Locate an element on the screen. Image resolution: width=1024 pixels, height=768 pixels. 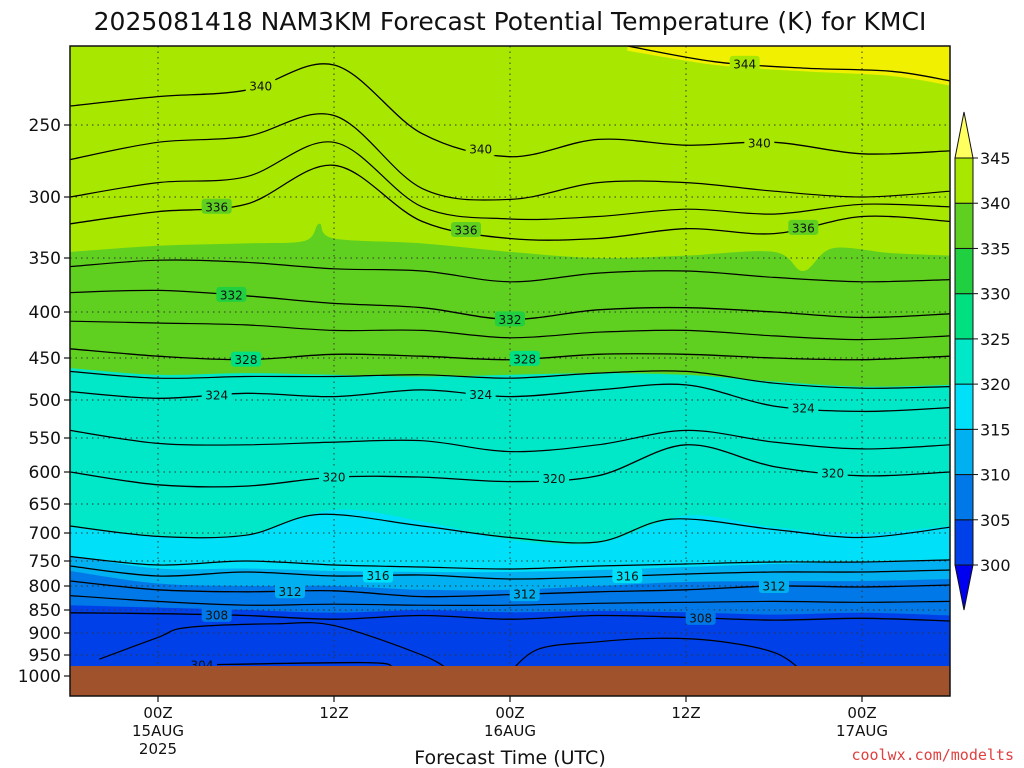
colorbar-label-340: 340 is located at coordinates (995, 203).